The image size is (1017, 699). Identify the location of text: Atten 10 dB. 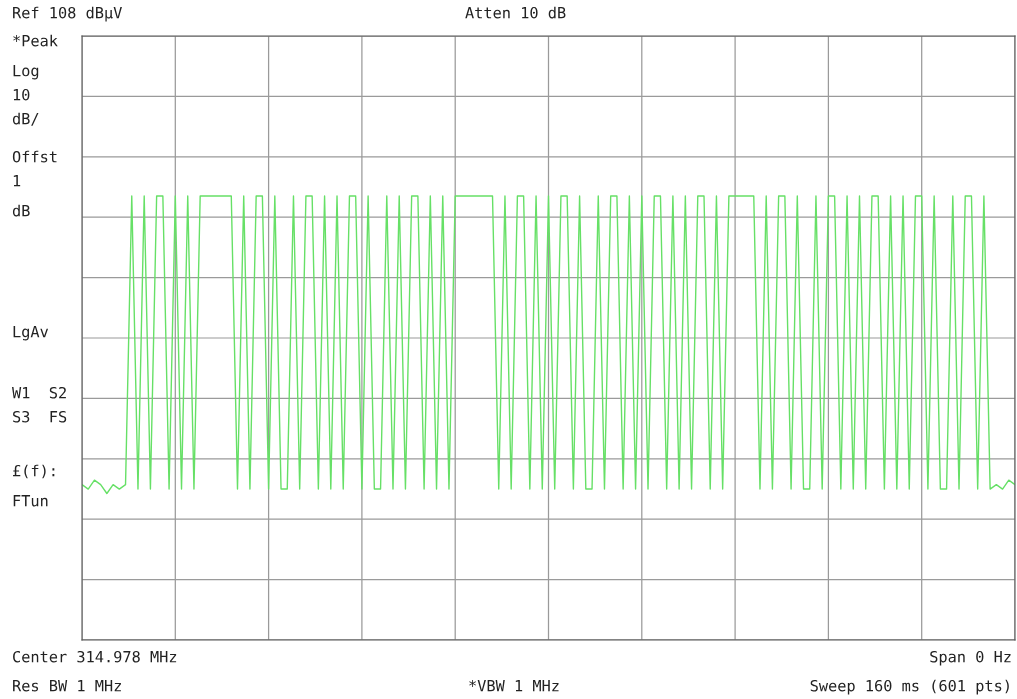
(515, 12).